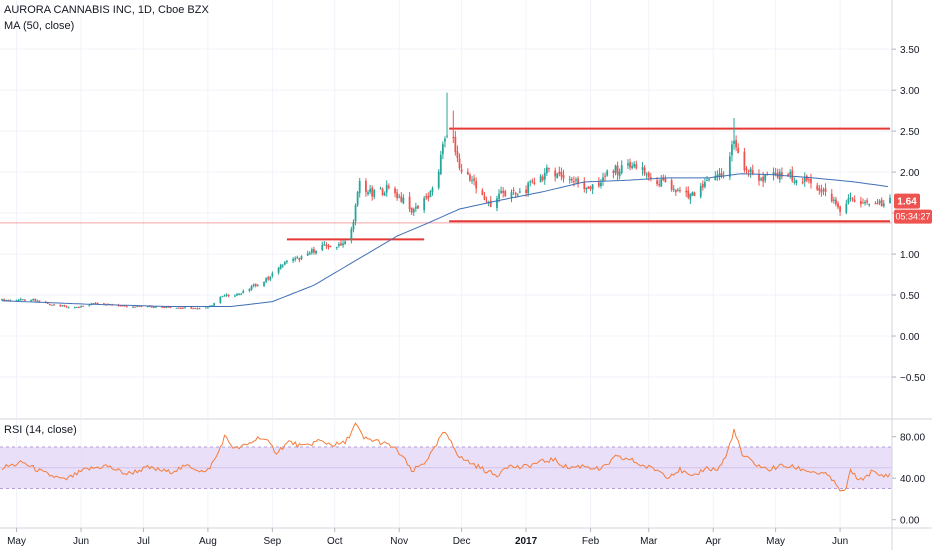 Image resolution: width=932 pixels, height=550 pixels. I want to click on price-tick-label-1: 3.00, so click(910, 91).